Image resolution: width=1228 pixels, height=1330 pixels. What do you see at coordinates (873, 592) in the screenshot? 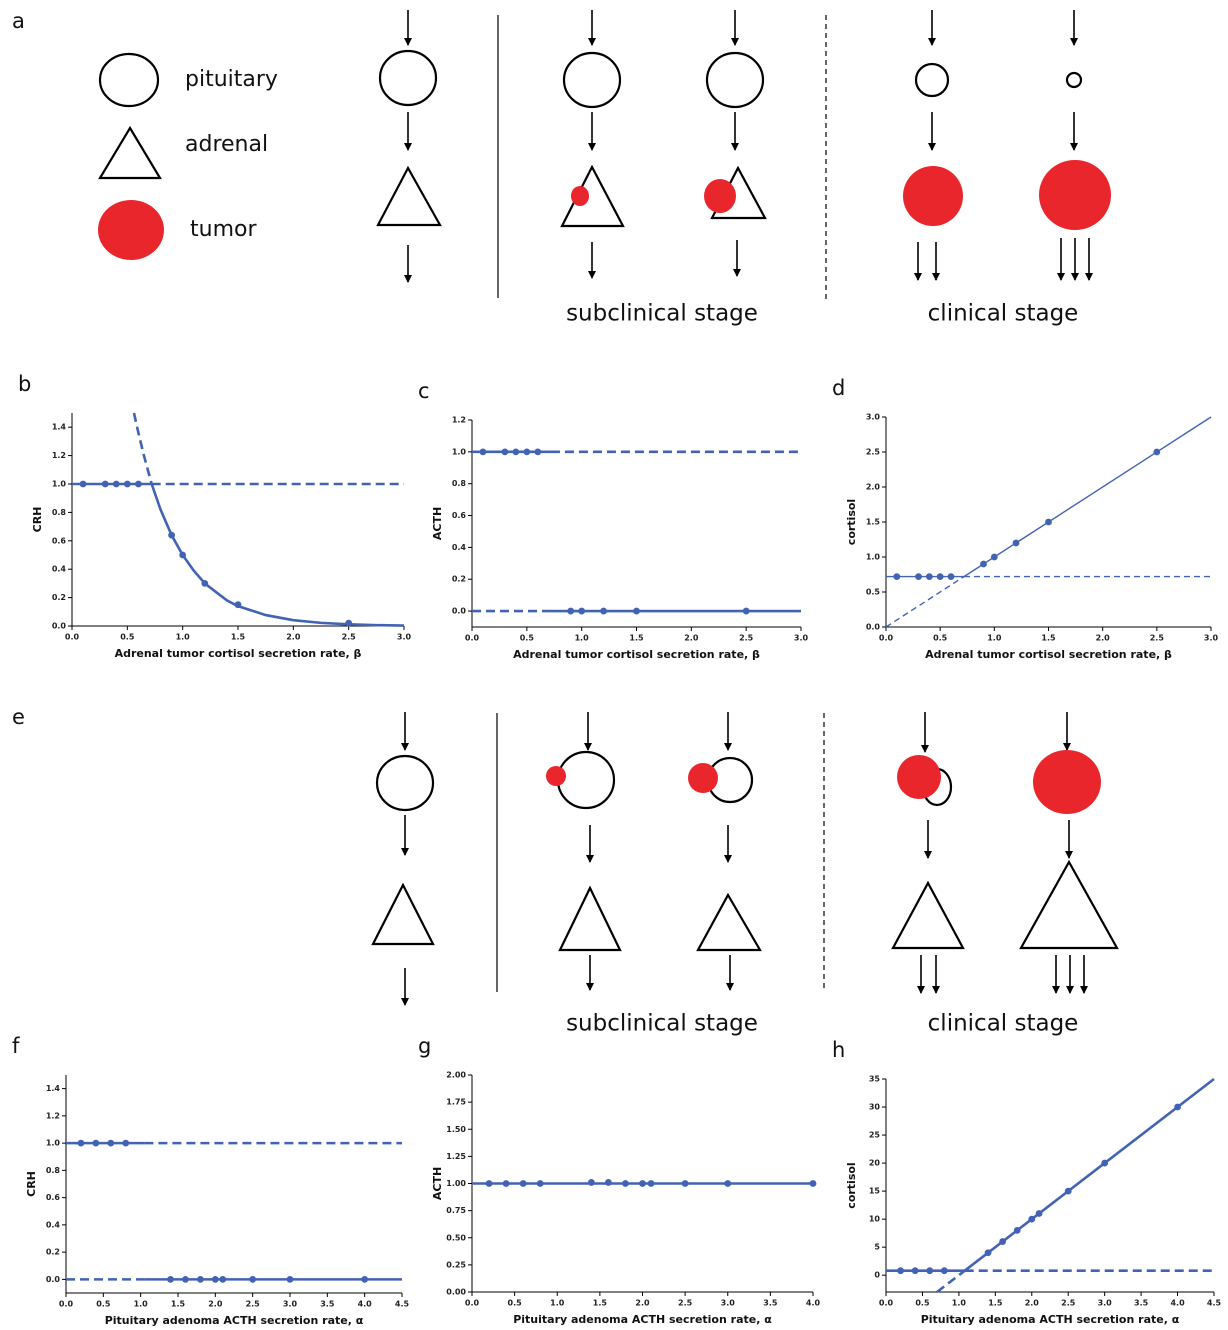
I see `y-tick-label: 0.5` at bounding box center [873, 592].